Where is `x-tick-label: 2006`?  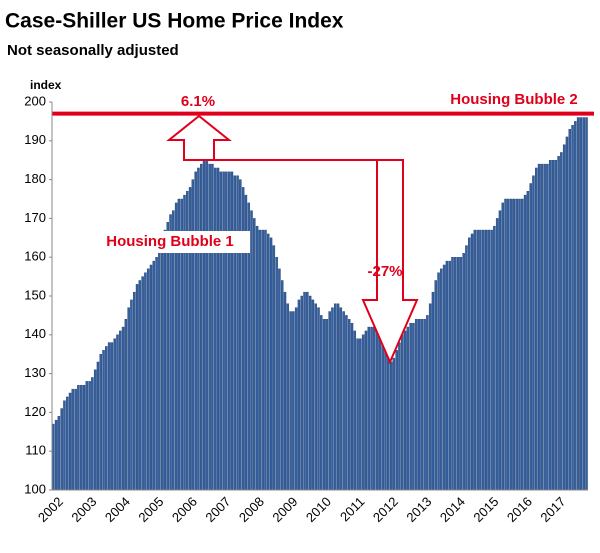
x-tick-label: 2006 is located at coordinates (184, 509).